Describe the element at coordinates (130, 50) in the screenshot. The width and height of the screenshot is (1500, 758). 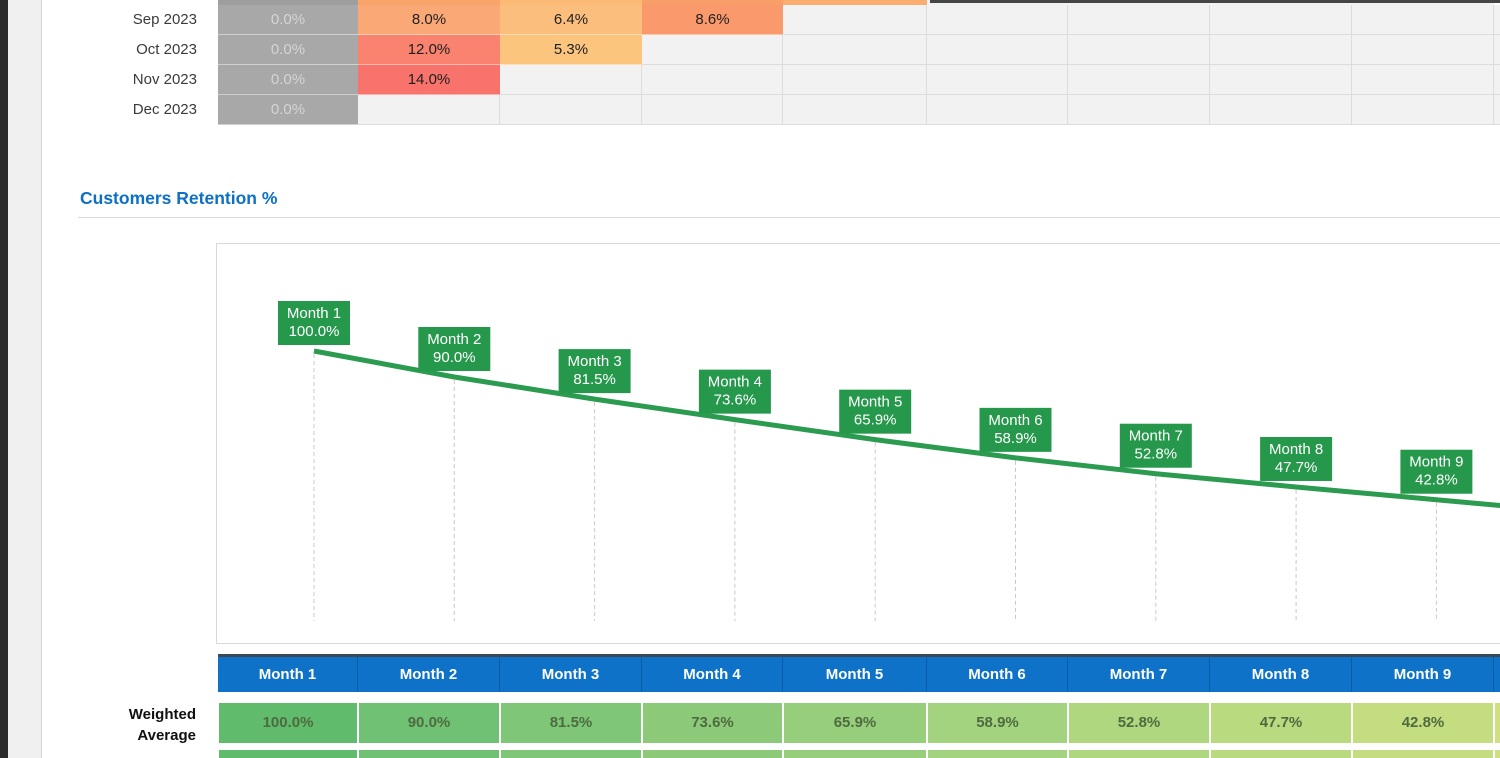
I see `cohort-row-label: Oct 2023` at that location.